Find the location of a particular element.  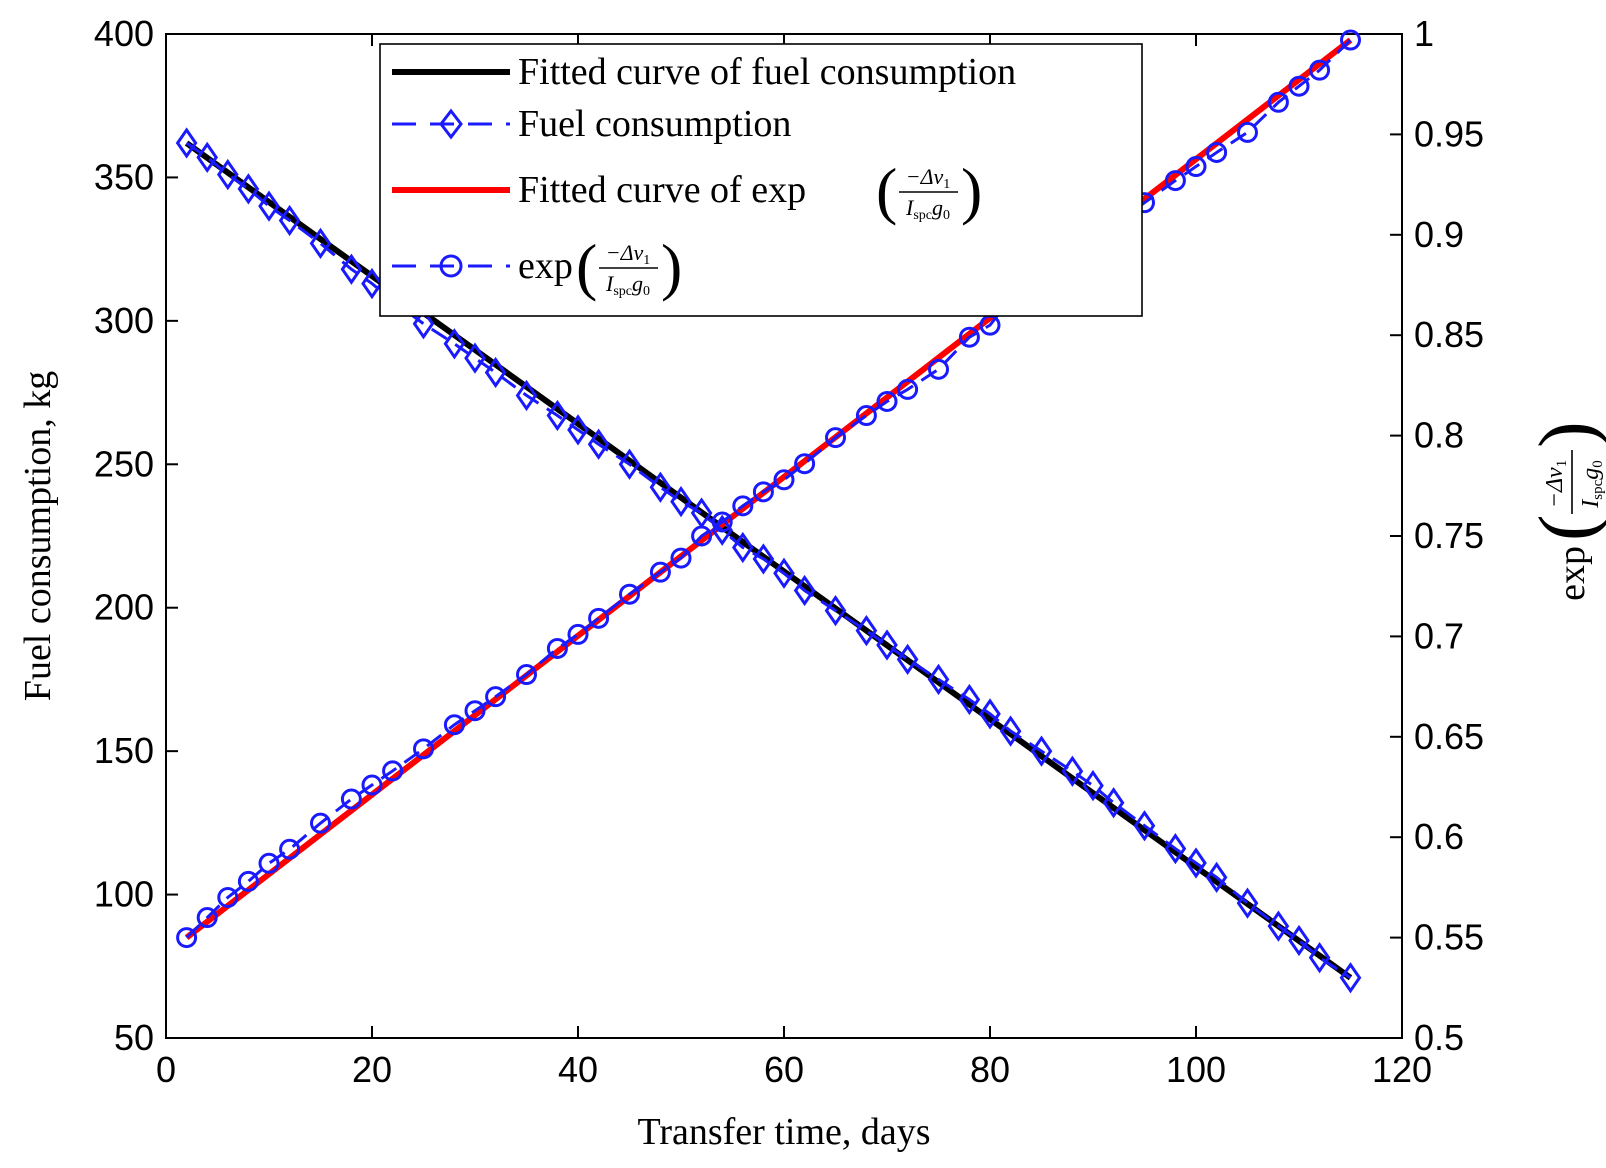

legend-entry-fitted-exp: Fitted curve of exp ( −Δv1 Ispcg0 ) is located at coordinates (687, 190).